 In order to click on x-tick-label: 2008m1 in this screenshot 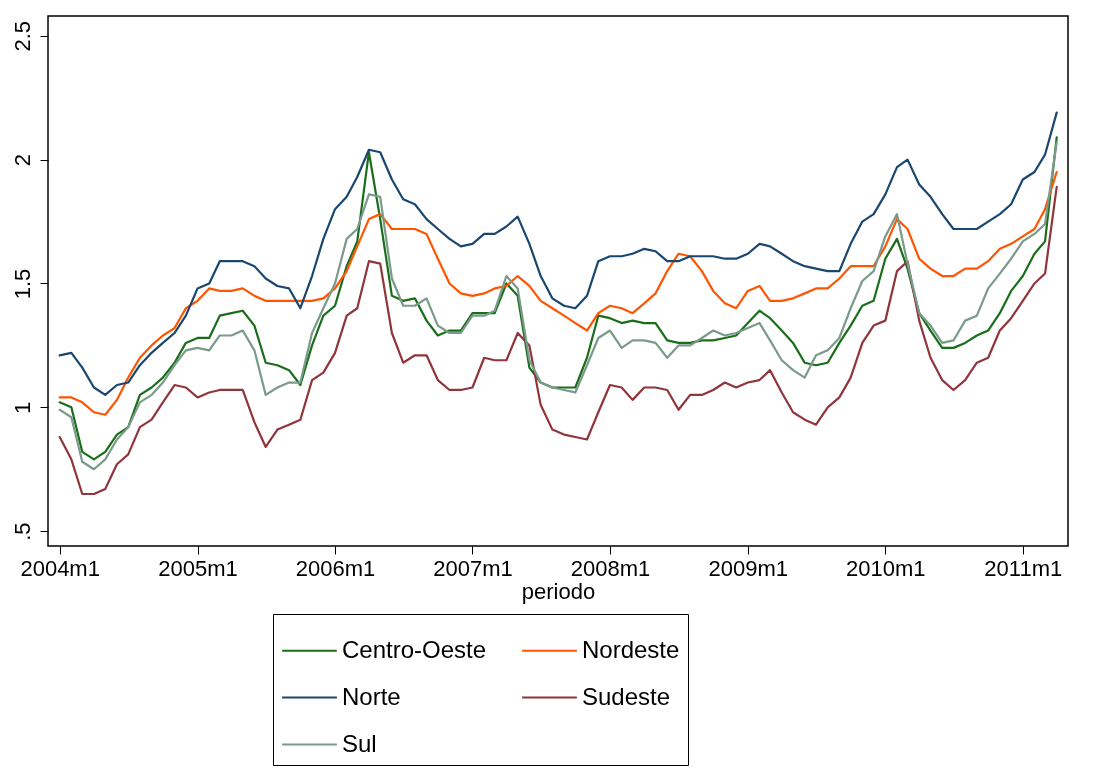, I will do `click(610, 568)`.